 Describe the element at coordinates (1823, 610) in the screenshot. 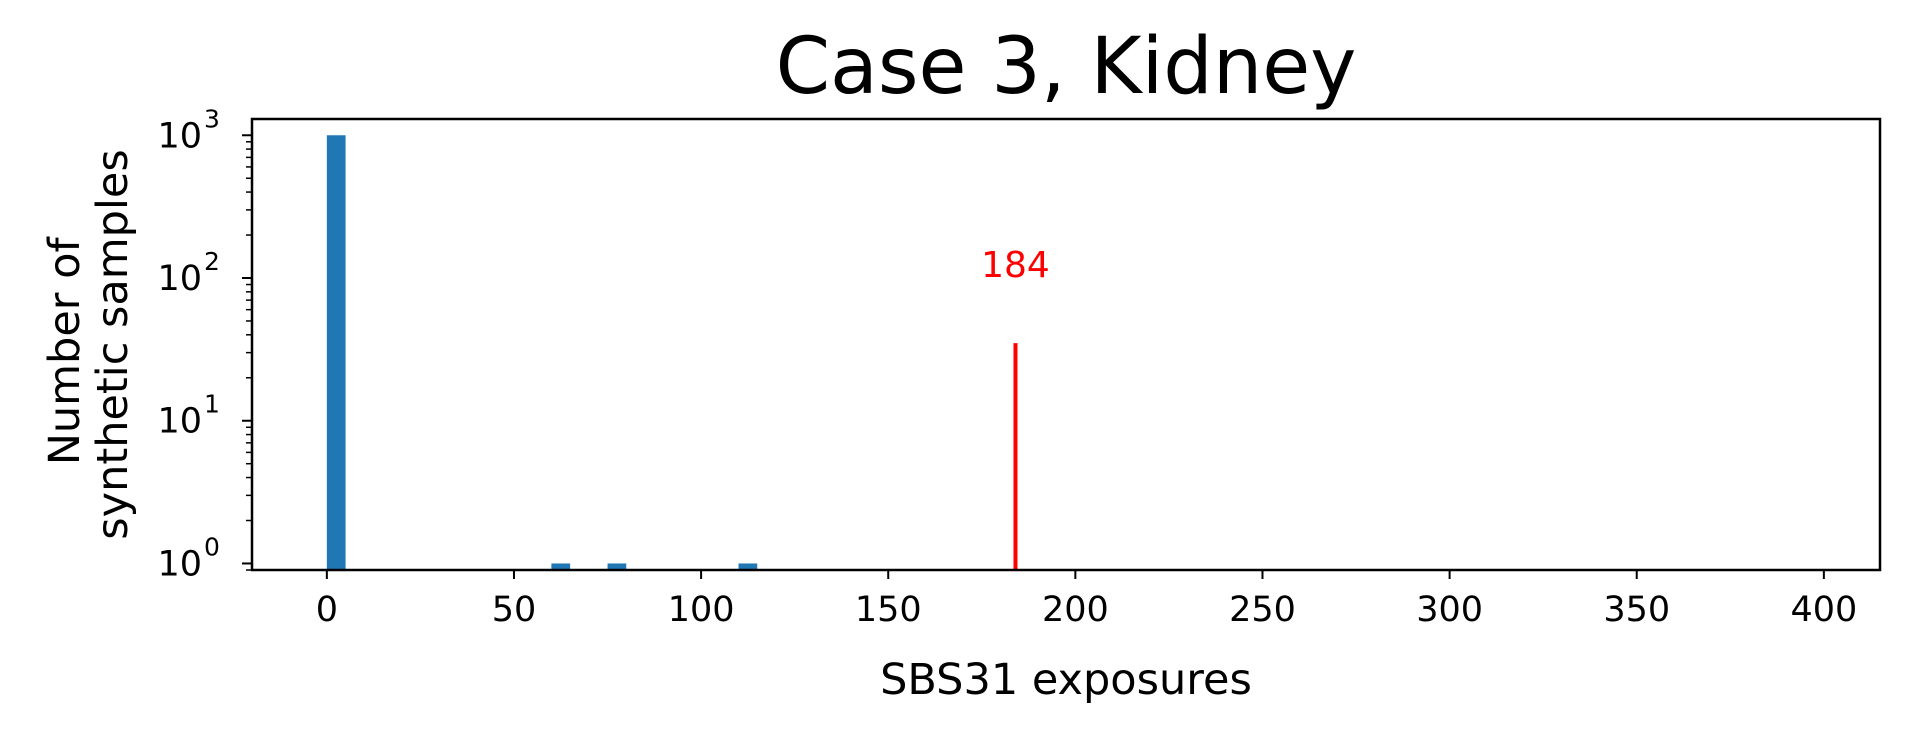

I see `x-tick-label: 400` at that location.